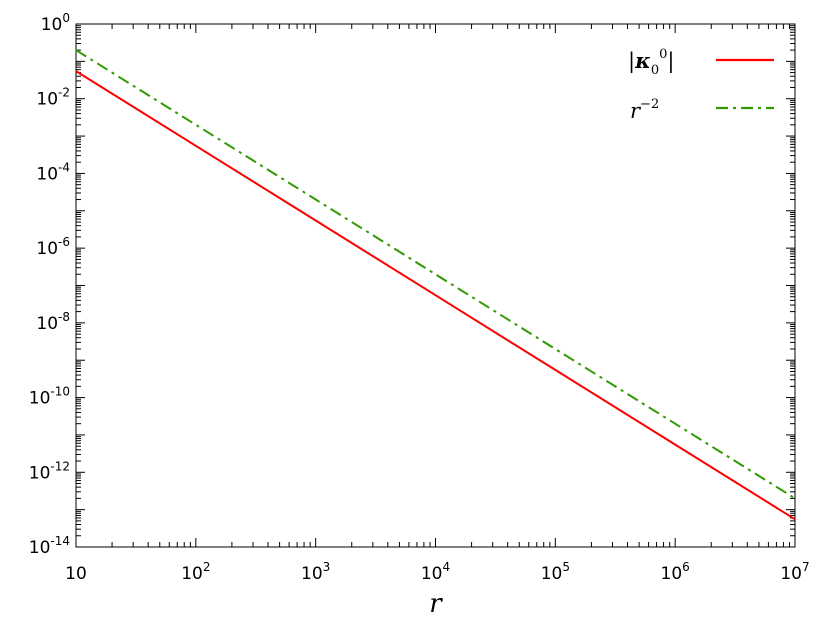 The height and width of the screenshot is (623, 830). Describe the element at coordinates (53, 172) in the screenshot. I see `y-tick-label: 10⁻⁴` at that location.